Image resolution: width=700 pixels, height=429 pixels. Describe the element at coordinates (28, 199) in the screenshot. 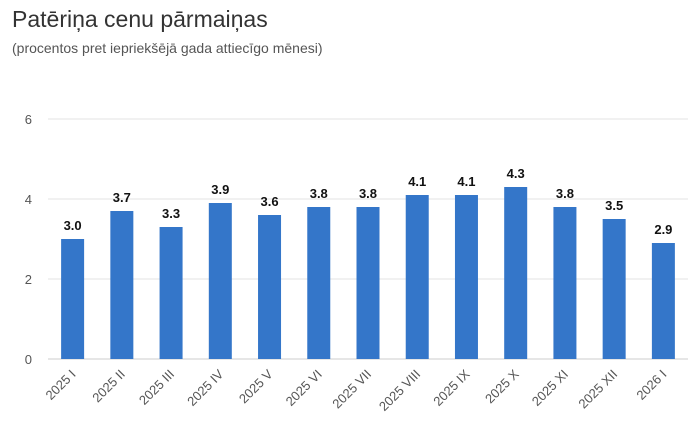

I see `y-tick-label: 4` at that location.